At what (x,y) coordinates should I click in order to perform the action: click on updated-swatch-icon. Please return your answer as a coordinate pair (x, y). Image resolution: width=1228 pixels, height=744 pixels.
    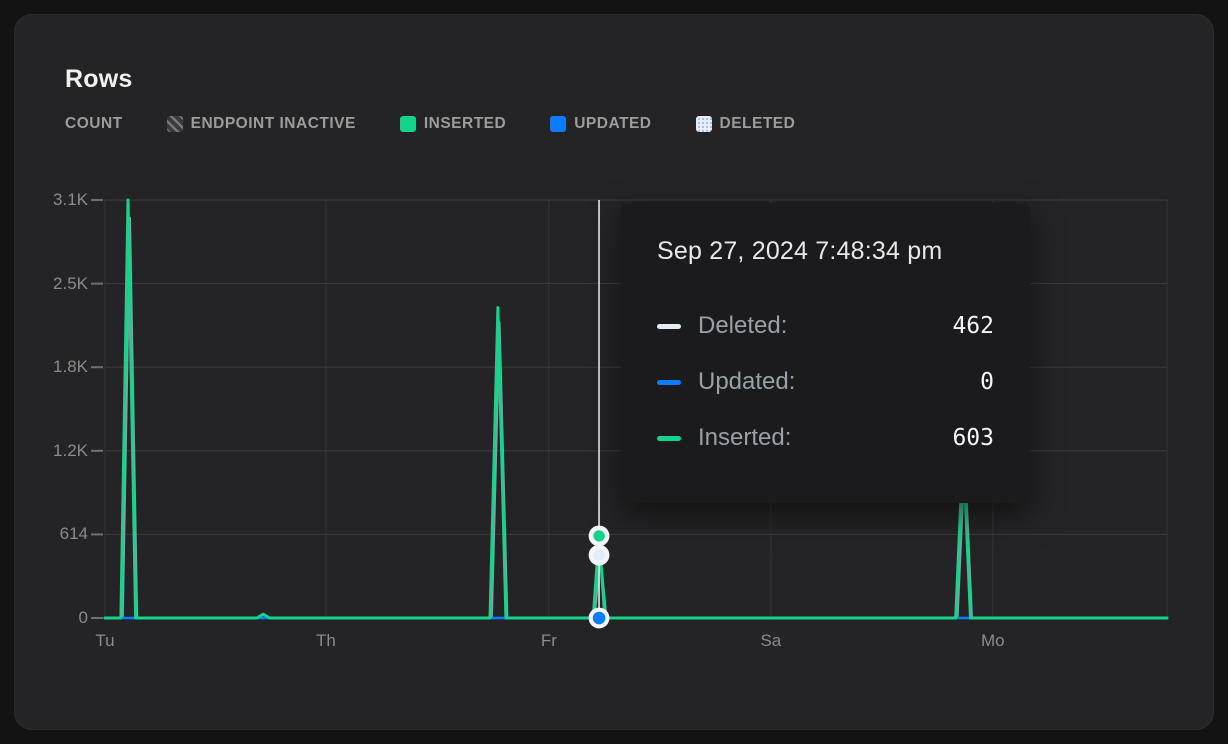
    Looking at the image, I should click on (558, 124).